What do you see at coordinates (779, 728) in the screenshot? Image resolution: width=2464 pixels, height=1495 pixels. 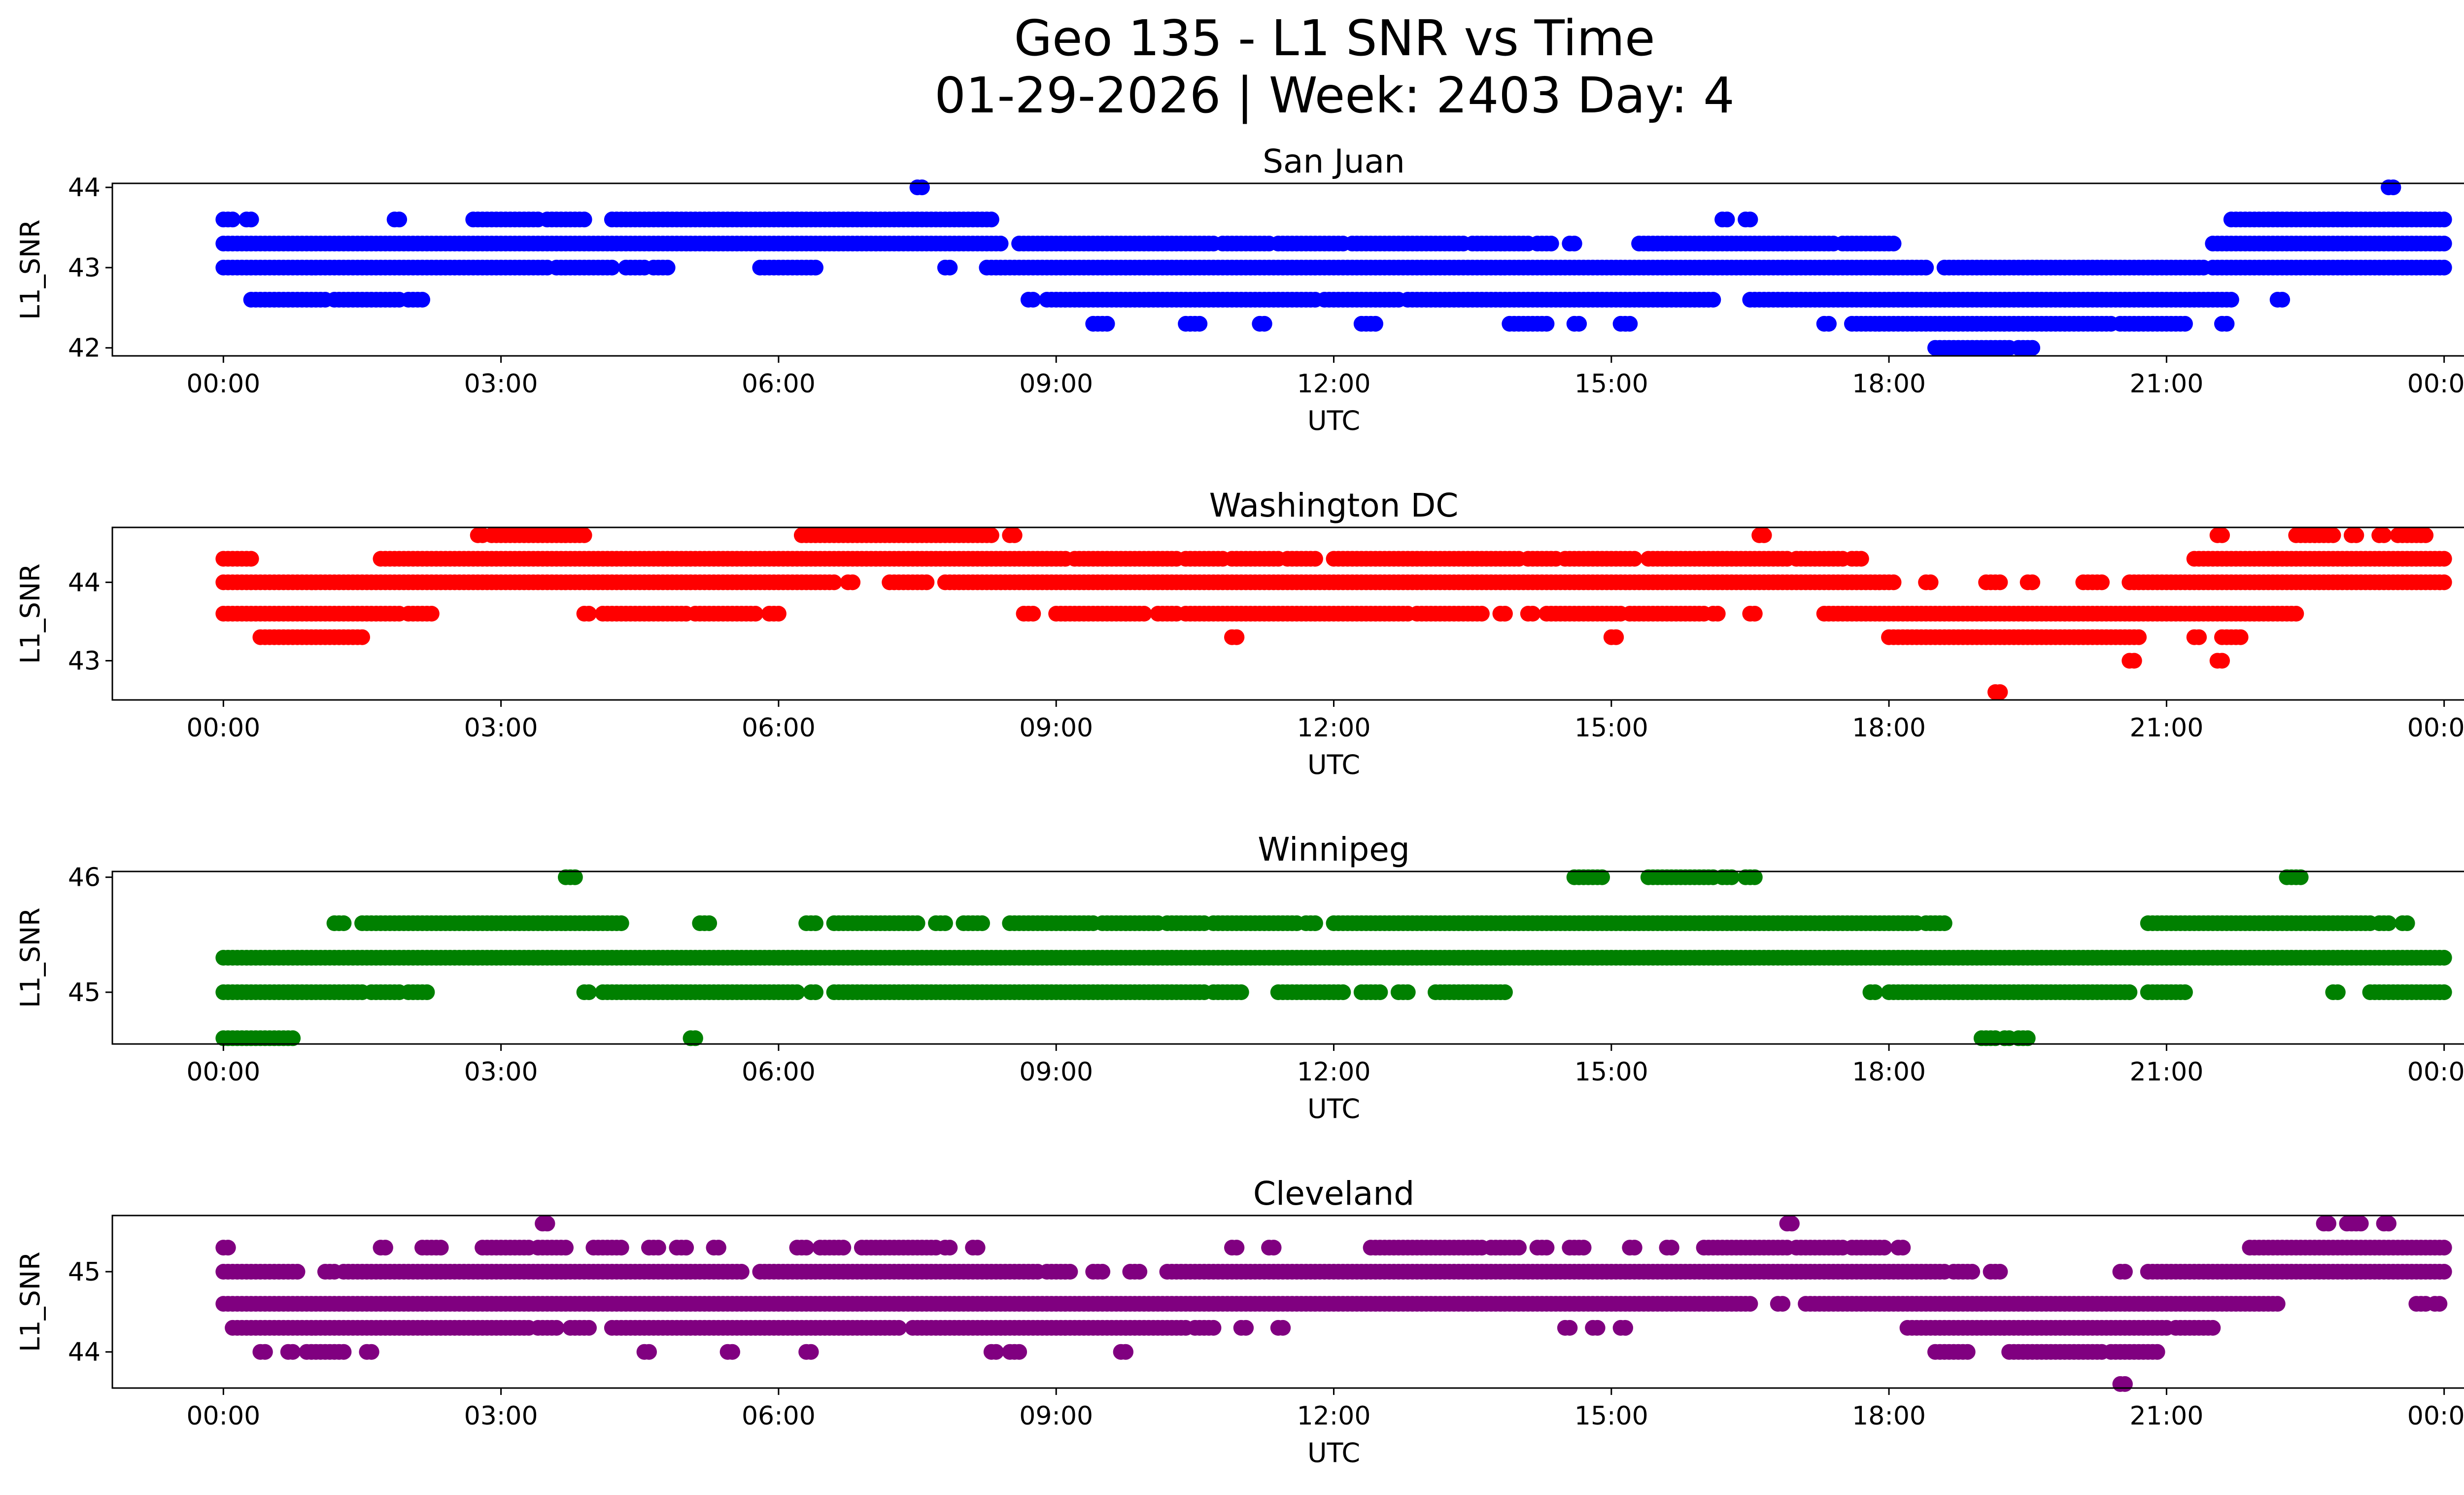 I see `x-tick-label: 06:00` at bounding box center [779, 728].